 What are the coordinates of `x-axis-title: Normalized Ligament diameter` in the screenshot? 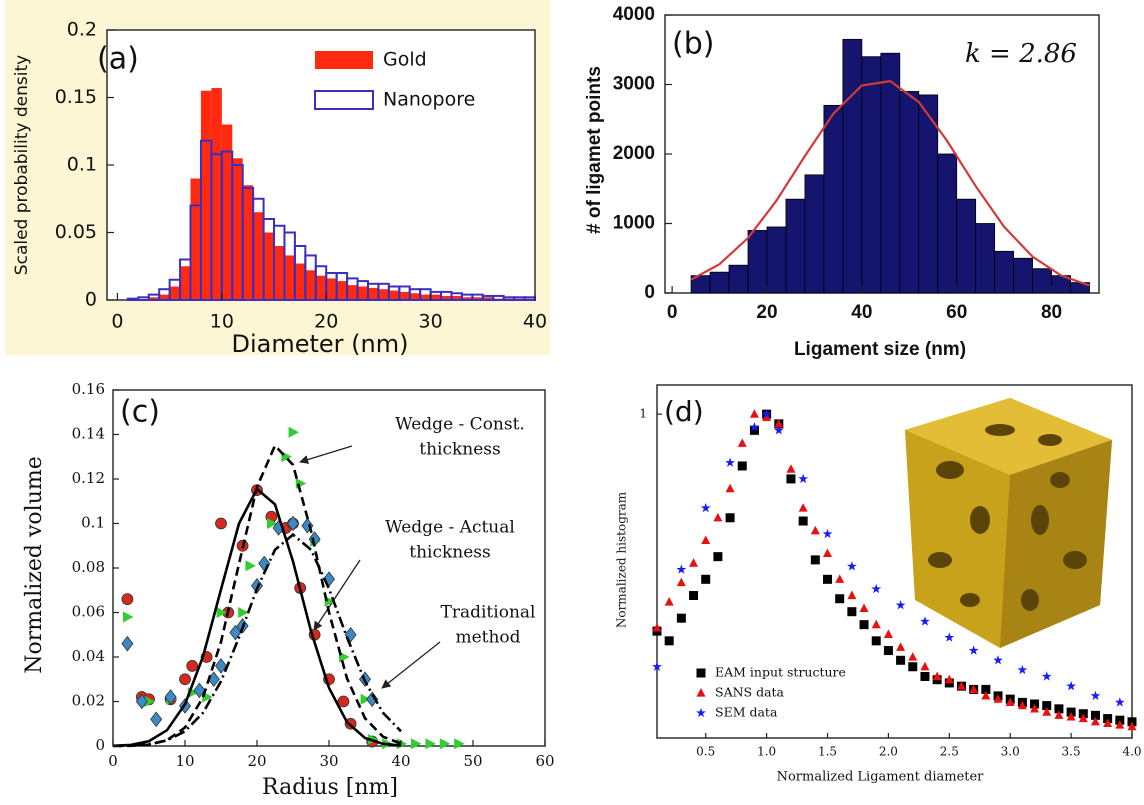 It's located at (881, 777).